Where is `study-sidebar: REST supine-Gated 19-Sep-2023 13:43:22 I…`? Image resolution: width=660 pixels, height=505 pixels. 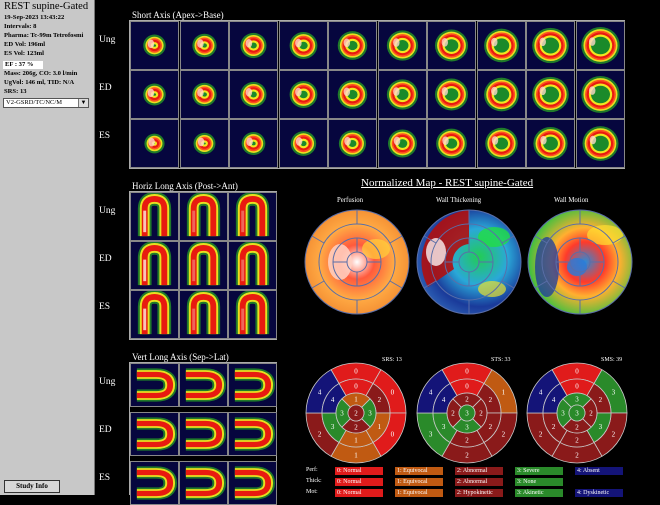 study-sidebar: REST supine-Gated 19-Sep-2023 13:43:22 I… is located at coordinates (47, 247).